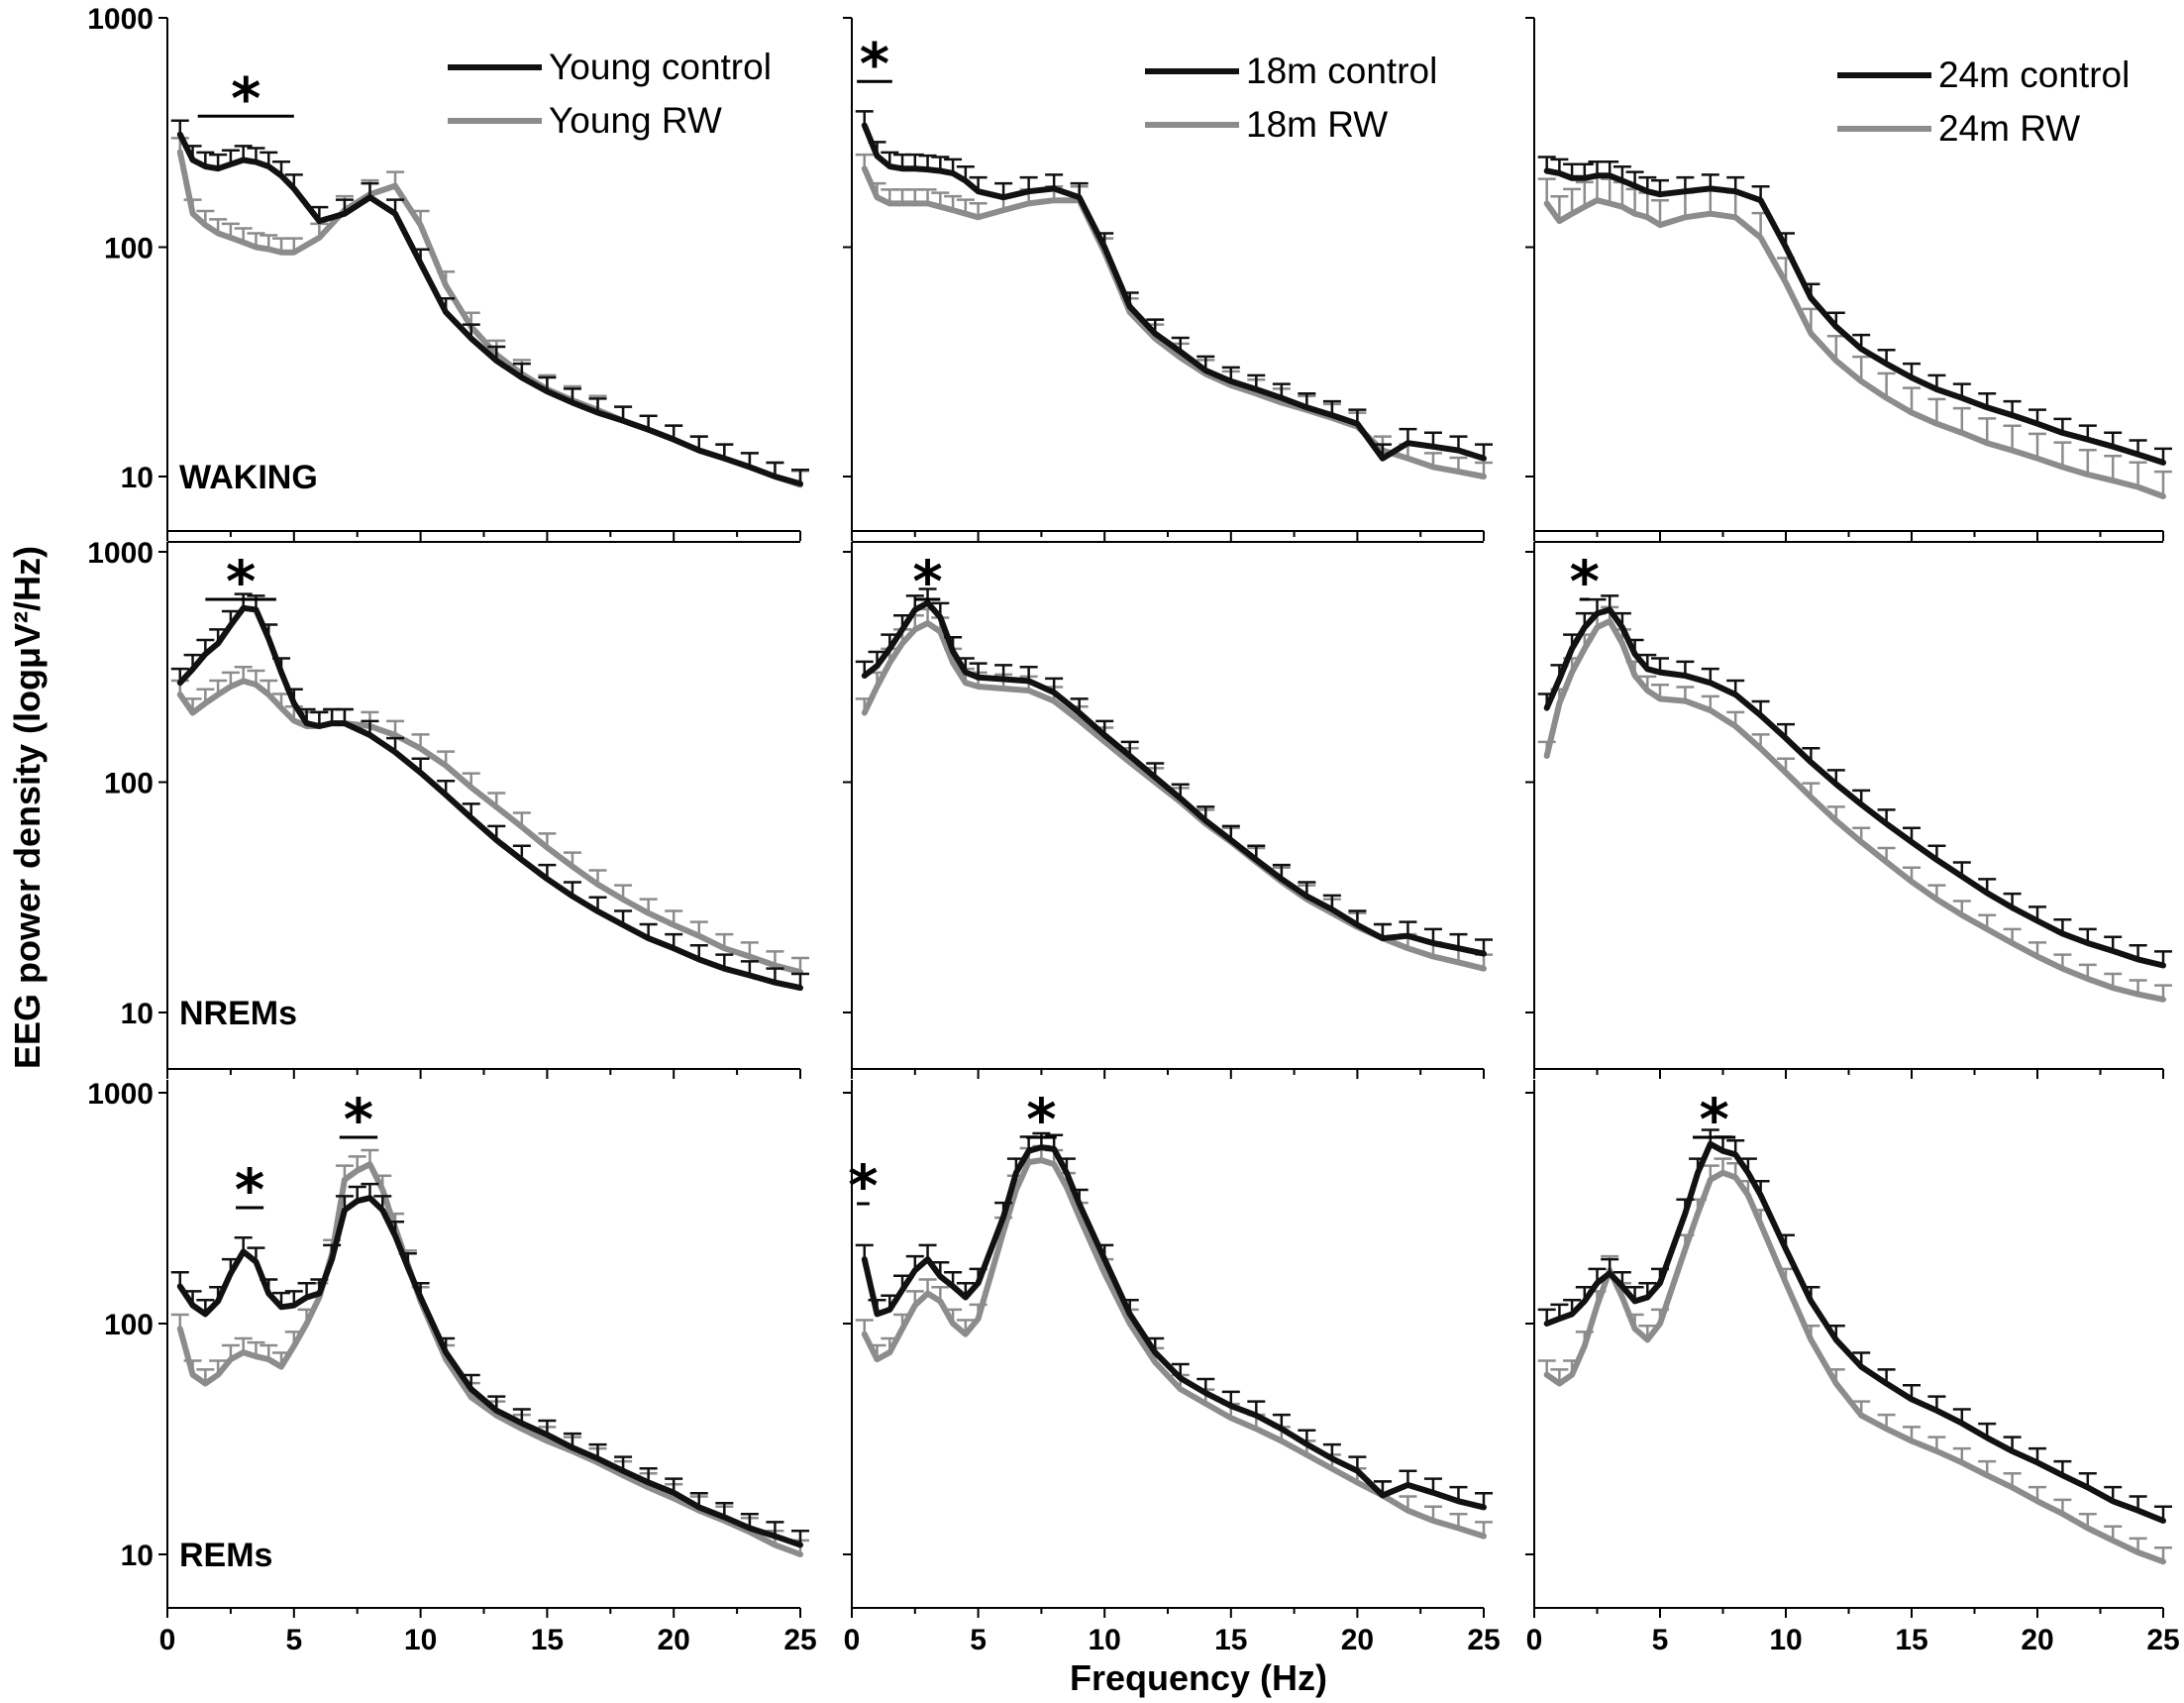 Image resolution: width=2184 pixels, height=1703 pixels. I want to click on legend-0: Young control Young RW, so click(610, 94).